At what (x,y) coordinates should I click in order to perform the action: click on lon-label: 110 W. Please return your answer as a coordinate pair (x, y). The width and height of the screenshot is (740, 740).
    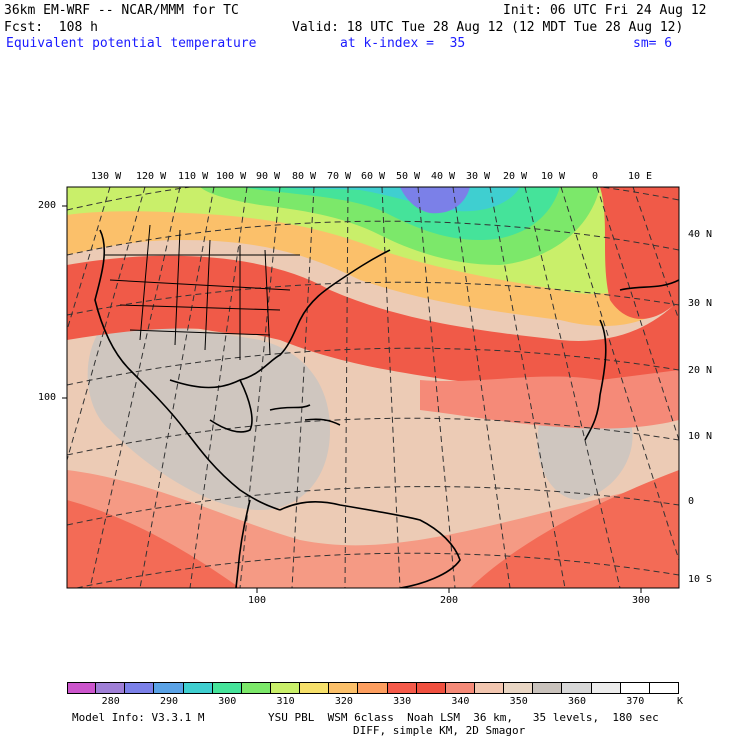
    Looking at the image, I should click on (193, 176).